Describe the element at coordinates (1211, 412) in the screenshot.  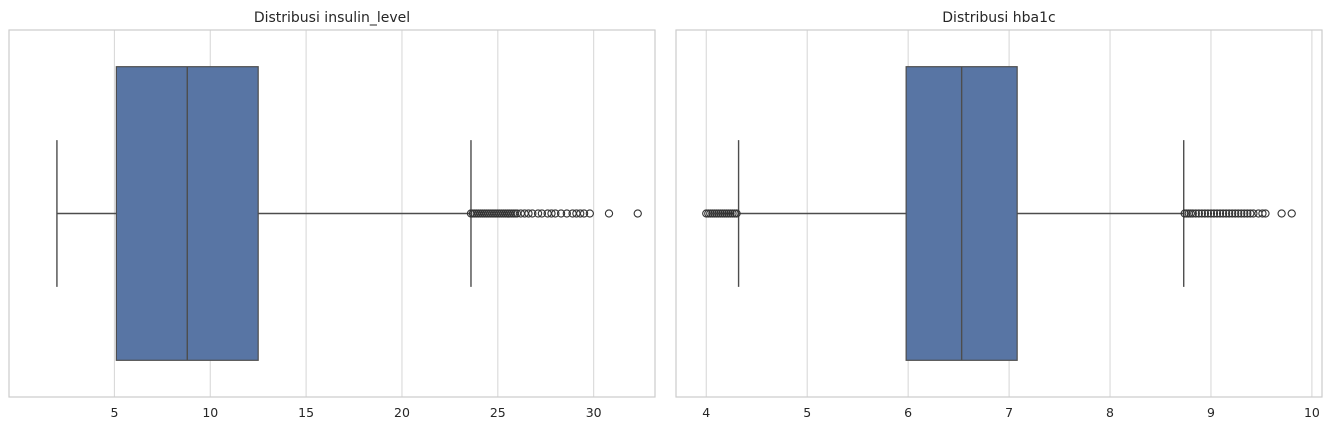
I see `x-tick-label: 9` at that location.